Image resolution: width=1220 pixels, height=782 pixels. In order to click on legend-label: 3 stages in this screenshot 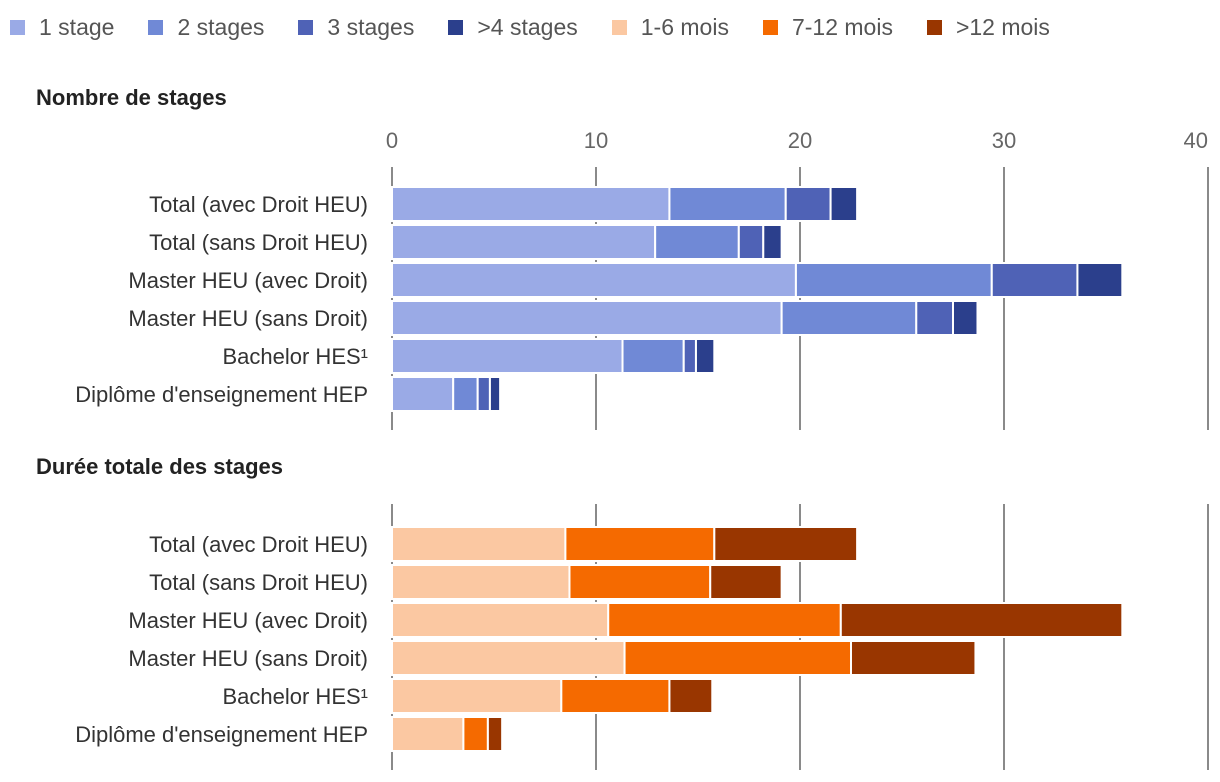, I will do `click(371, 26)`.